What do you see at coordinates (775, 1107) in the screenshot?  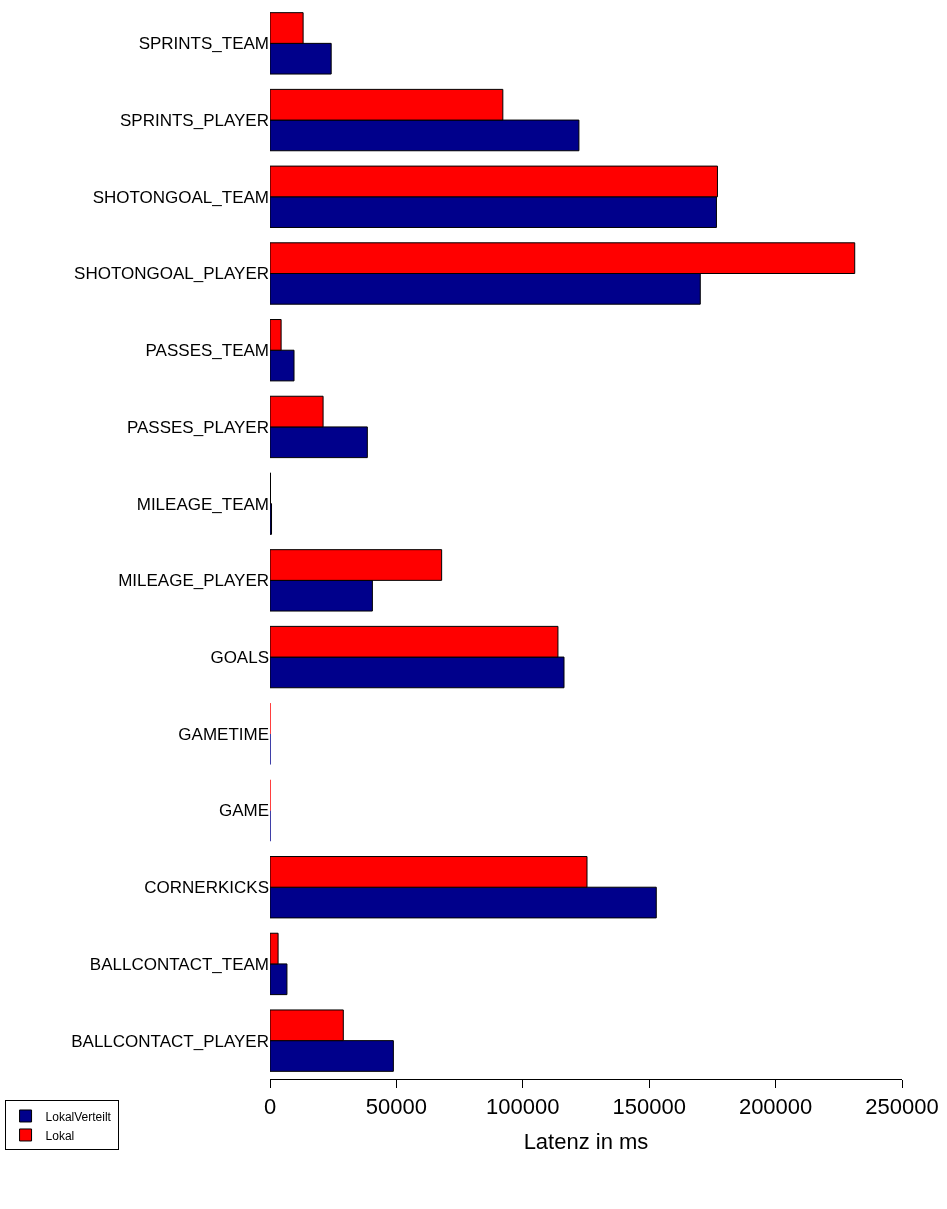 I see `x-tick-label: 200000` at bounding box center [775, 1107].